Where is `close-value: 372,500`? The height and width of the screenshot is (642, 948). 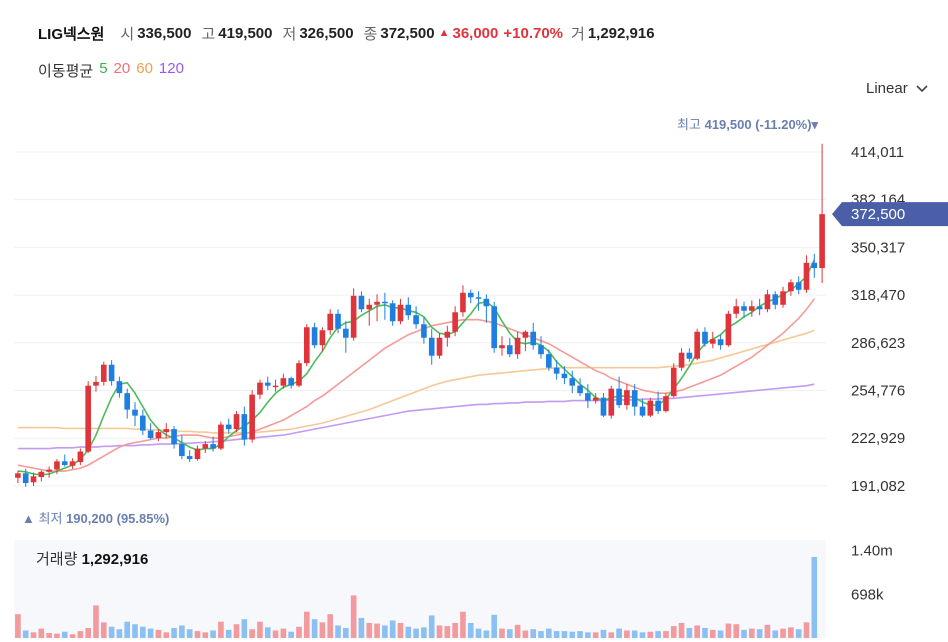 close-value: 372,500 is located at coordinates (407, 33).